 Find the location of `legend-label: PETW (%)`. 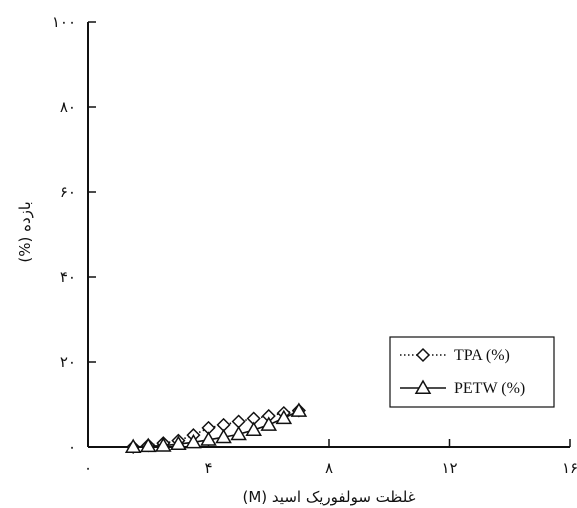

legend-label: PETW (%) is located at coordinates (489, 388).